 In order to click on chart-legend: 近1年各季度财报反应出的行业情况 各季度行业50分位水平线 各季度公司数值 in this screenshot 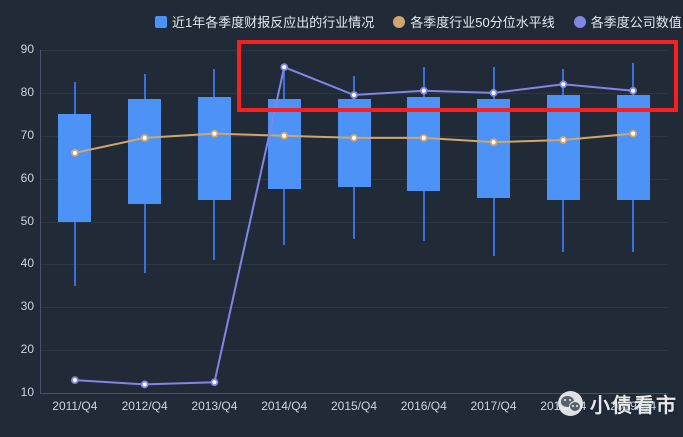, I will do `click(418, 21)`.